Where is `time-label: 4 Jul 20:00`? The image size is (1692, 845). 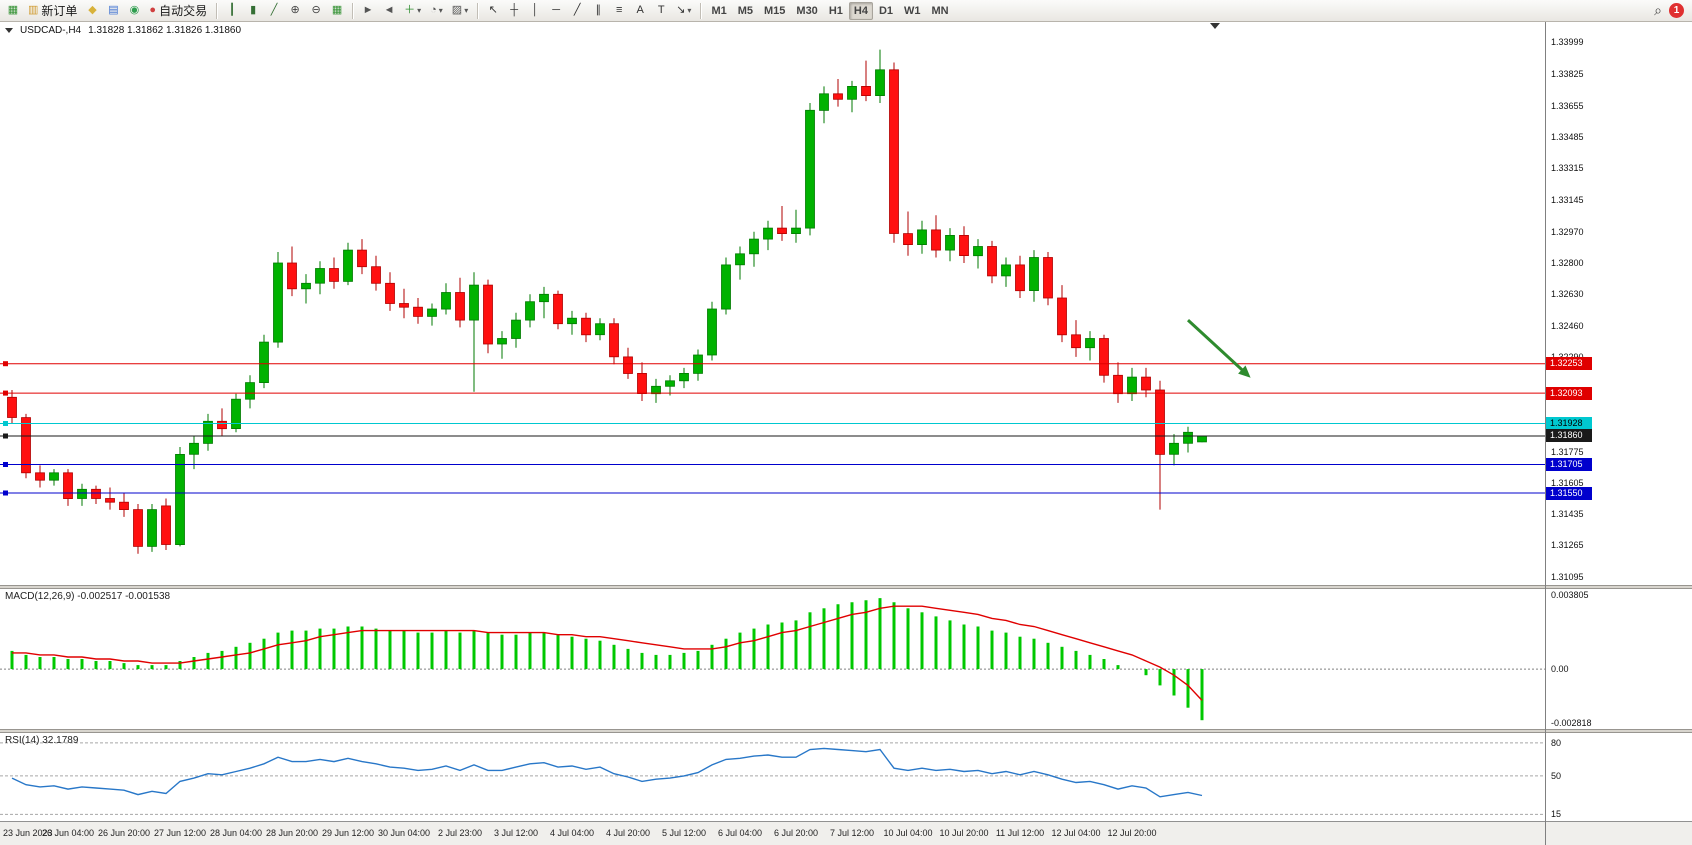
time-label: 4 Jul 20:00 is located at coordinates (628, 833).